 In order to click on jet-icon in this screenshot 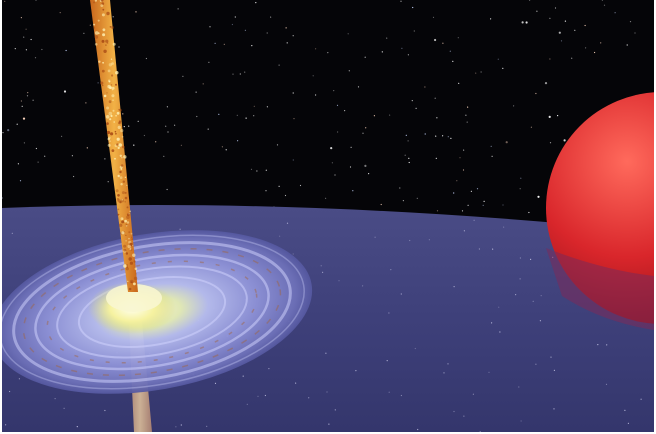, I will do `click(114, 146)`.